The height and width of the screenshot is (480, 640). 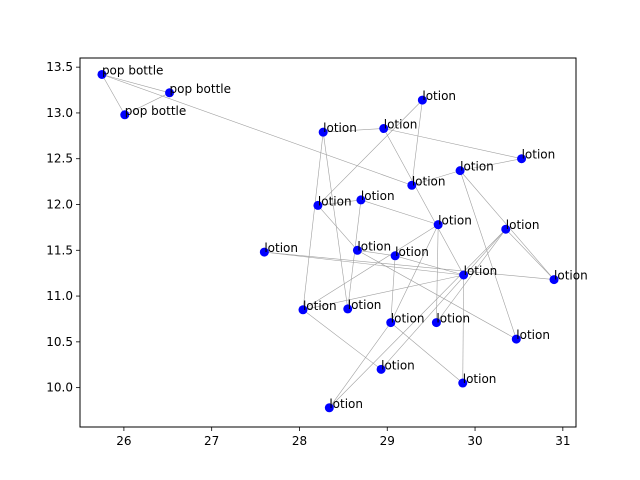 What do you see at coordinates (387, 441) in the screenshot?
I see `x-tick-label: 29` at bounding box center [387, 441].